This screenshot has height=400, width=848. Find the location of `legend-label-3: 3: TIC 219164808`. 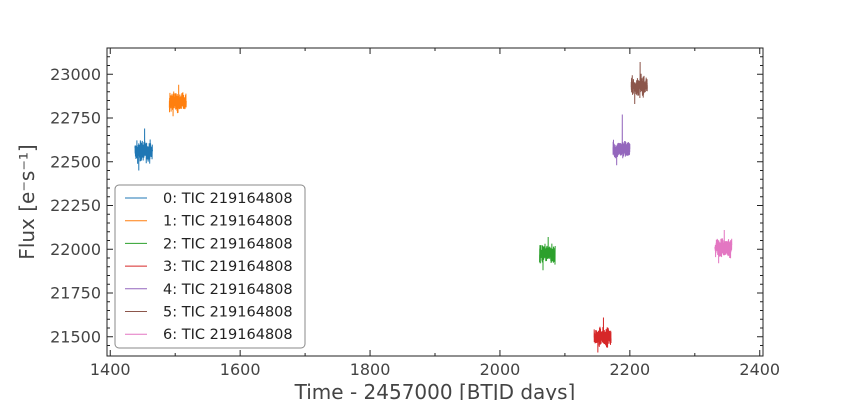

legend-label-3: 3: TIC 219164808 is located at coordinates (228, 267).